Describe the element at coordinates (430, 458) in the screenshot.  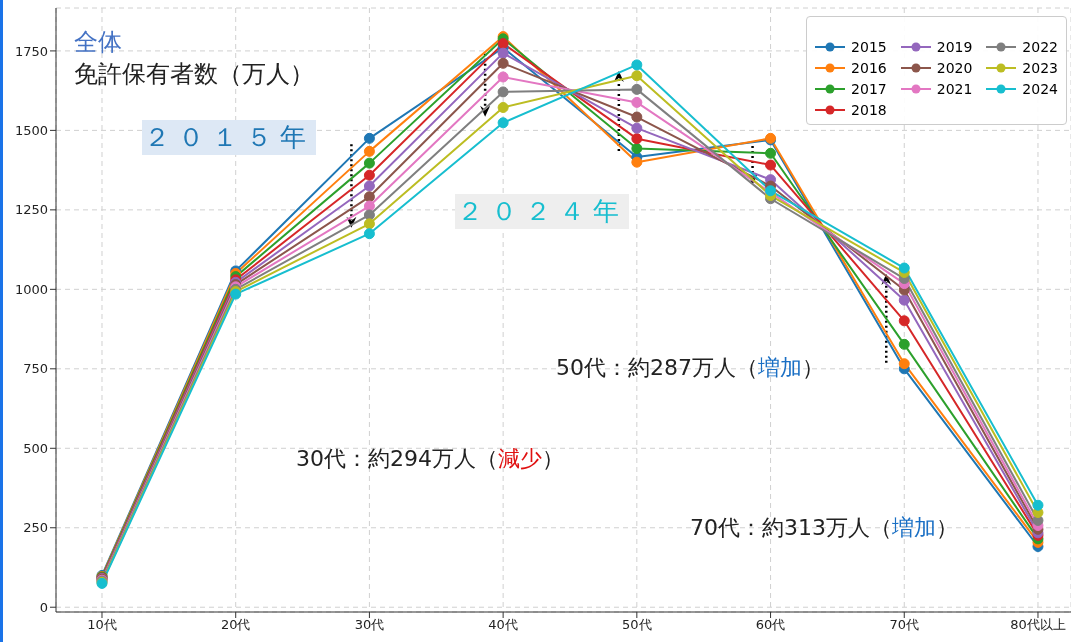
I see `annotation: 30代：約294万人（減少）` at that location.